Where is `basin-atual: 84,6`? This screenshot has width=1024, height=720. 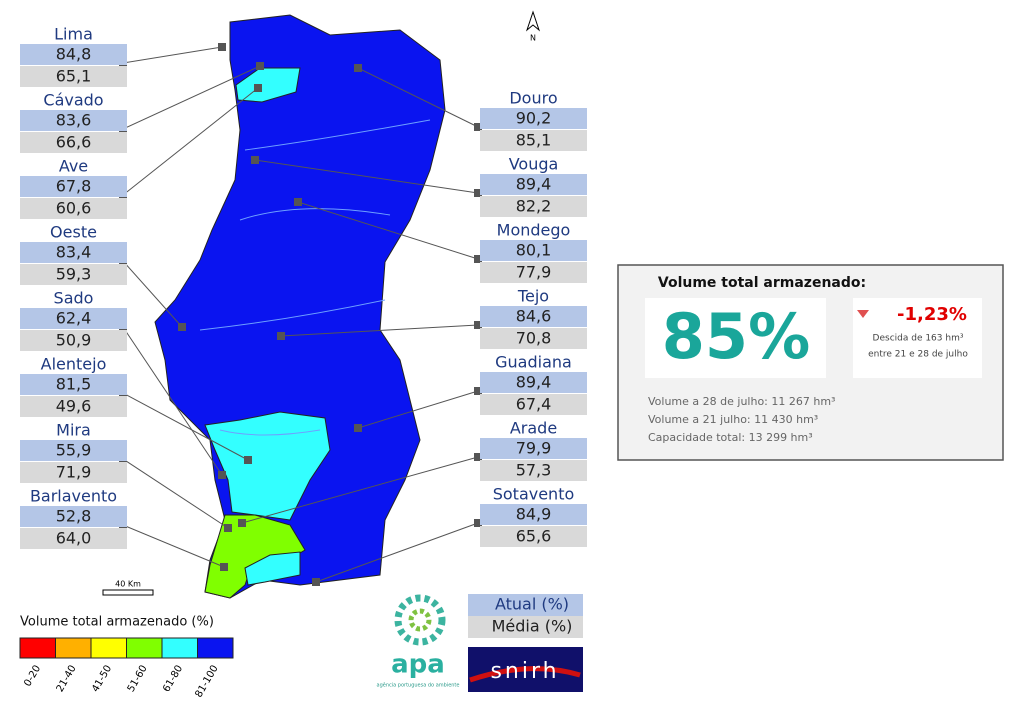
basin-atual: 84,6 is located at coordinates (534, 316).